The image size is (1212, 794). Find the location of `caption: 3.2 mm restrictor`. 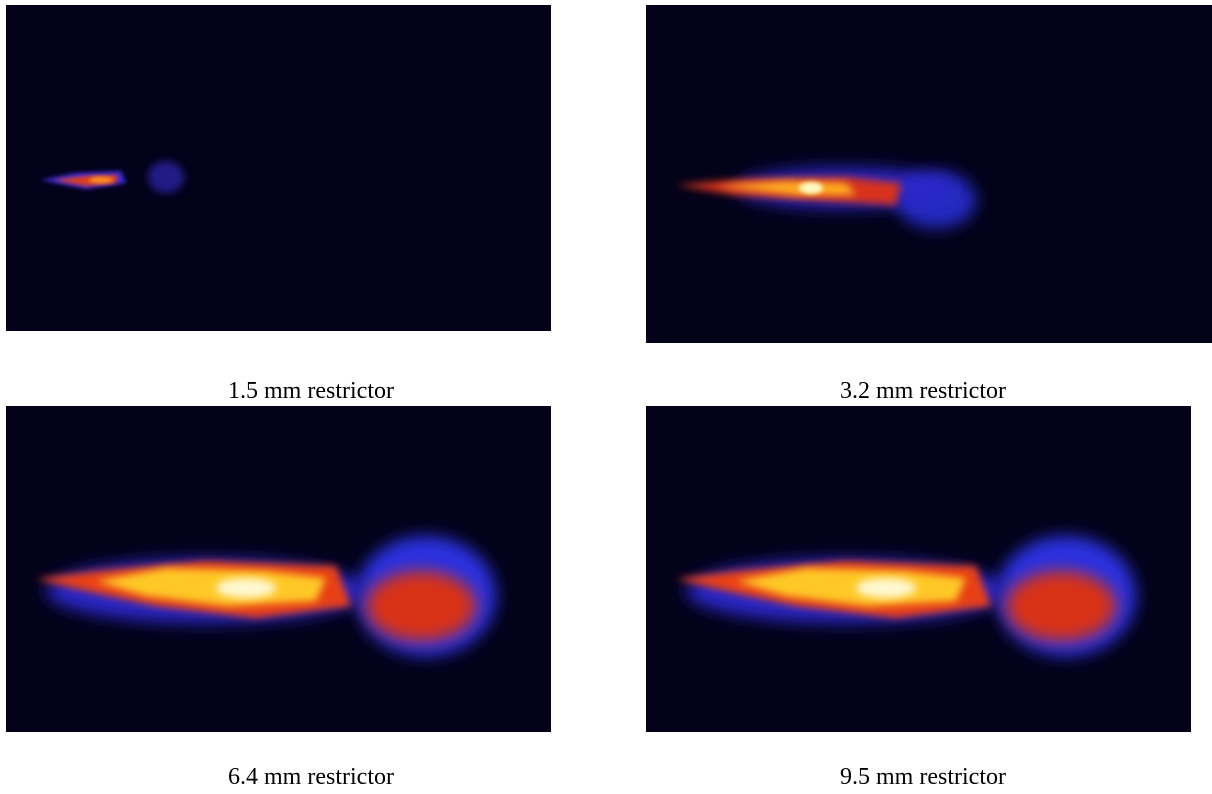

caption: 3.2 mm restrictor is located at coordinates (923, 391).